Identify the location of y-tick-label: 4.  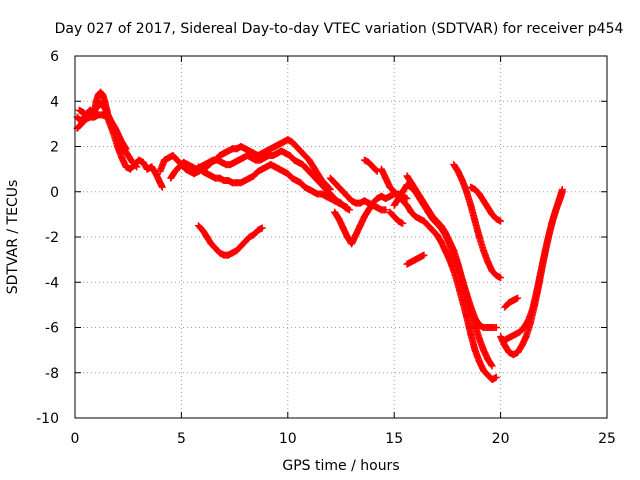
(54, 102).